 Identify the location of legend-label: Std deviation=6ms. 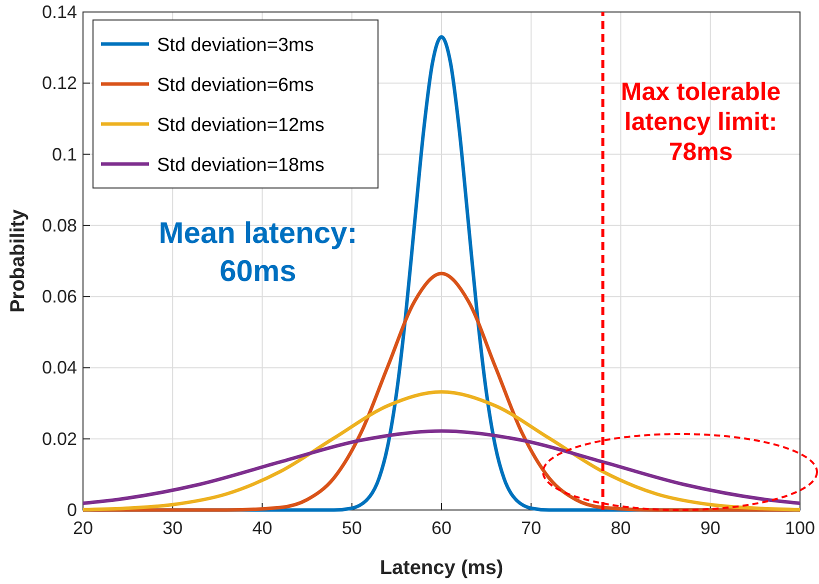
(235, 85).